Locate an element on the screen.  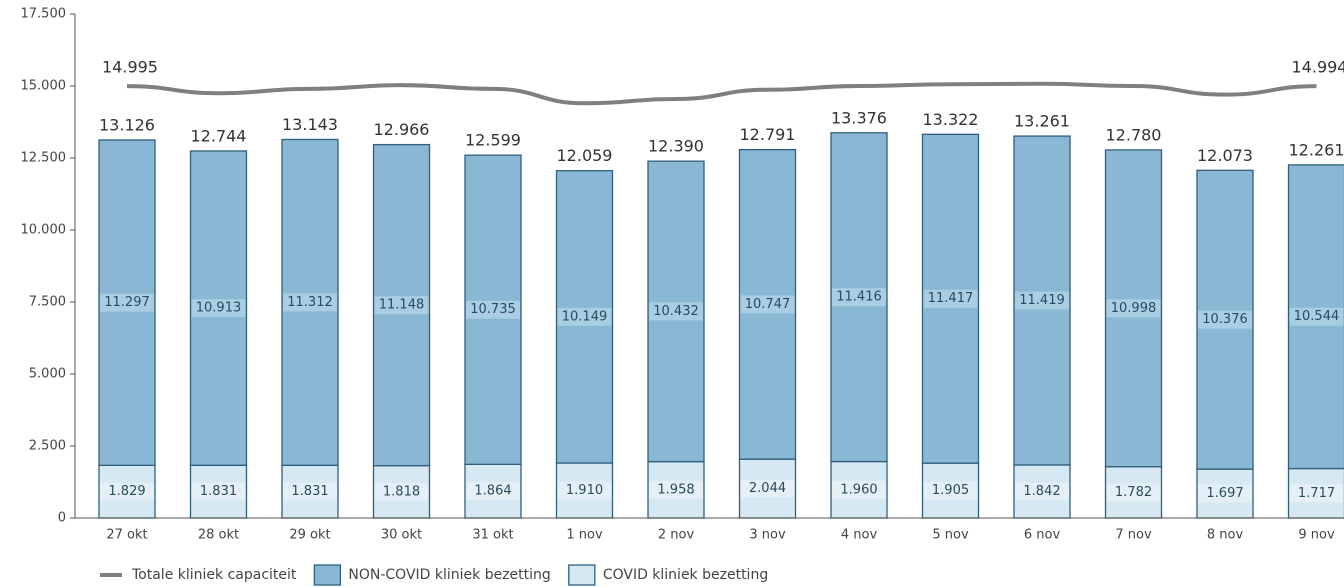
y-tick-label: 5.000 is located at coordinates (47, 374).